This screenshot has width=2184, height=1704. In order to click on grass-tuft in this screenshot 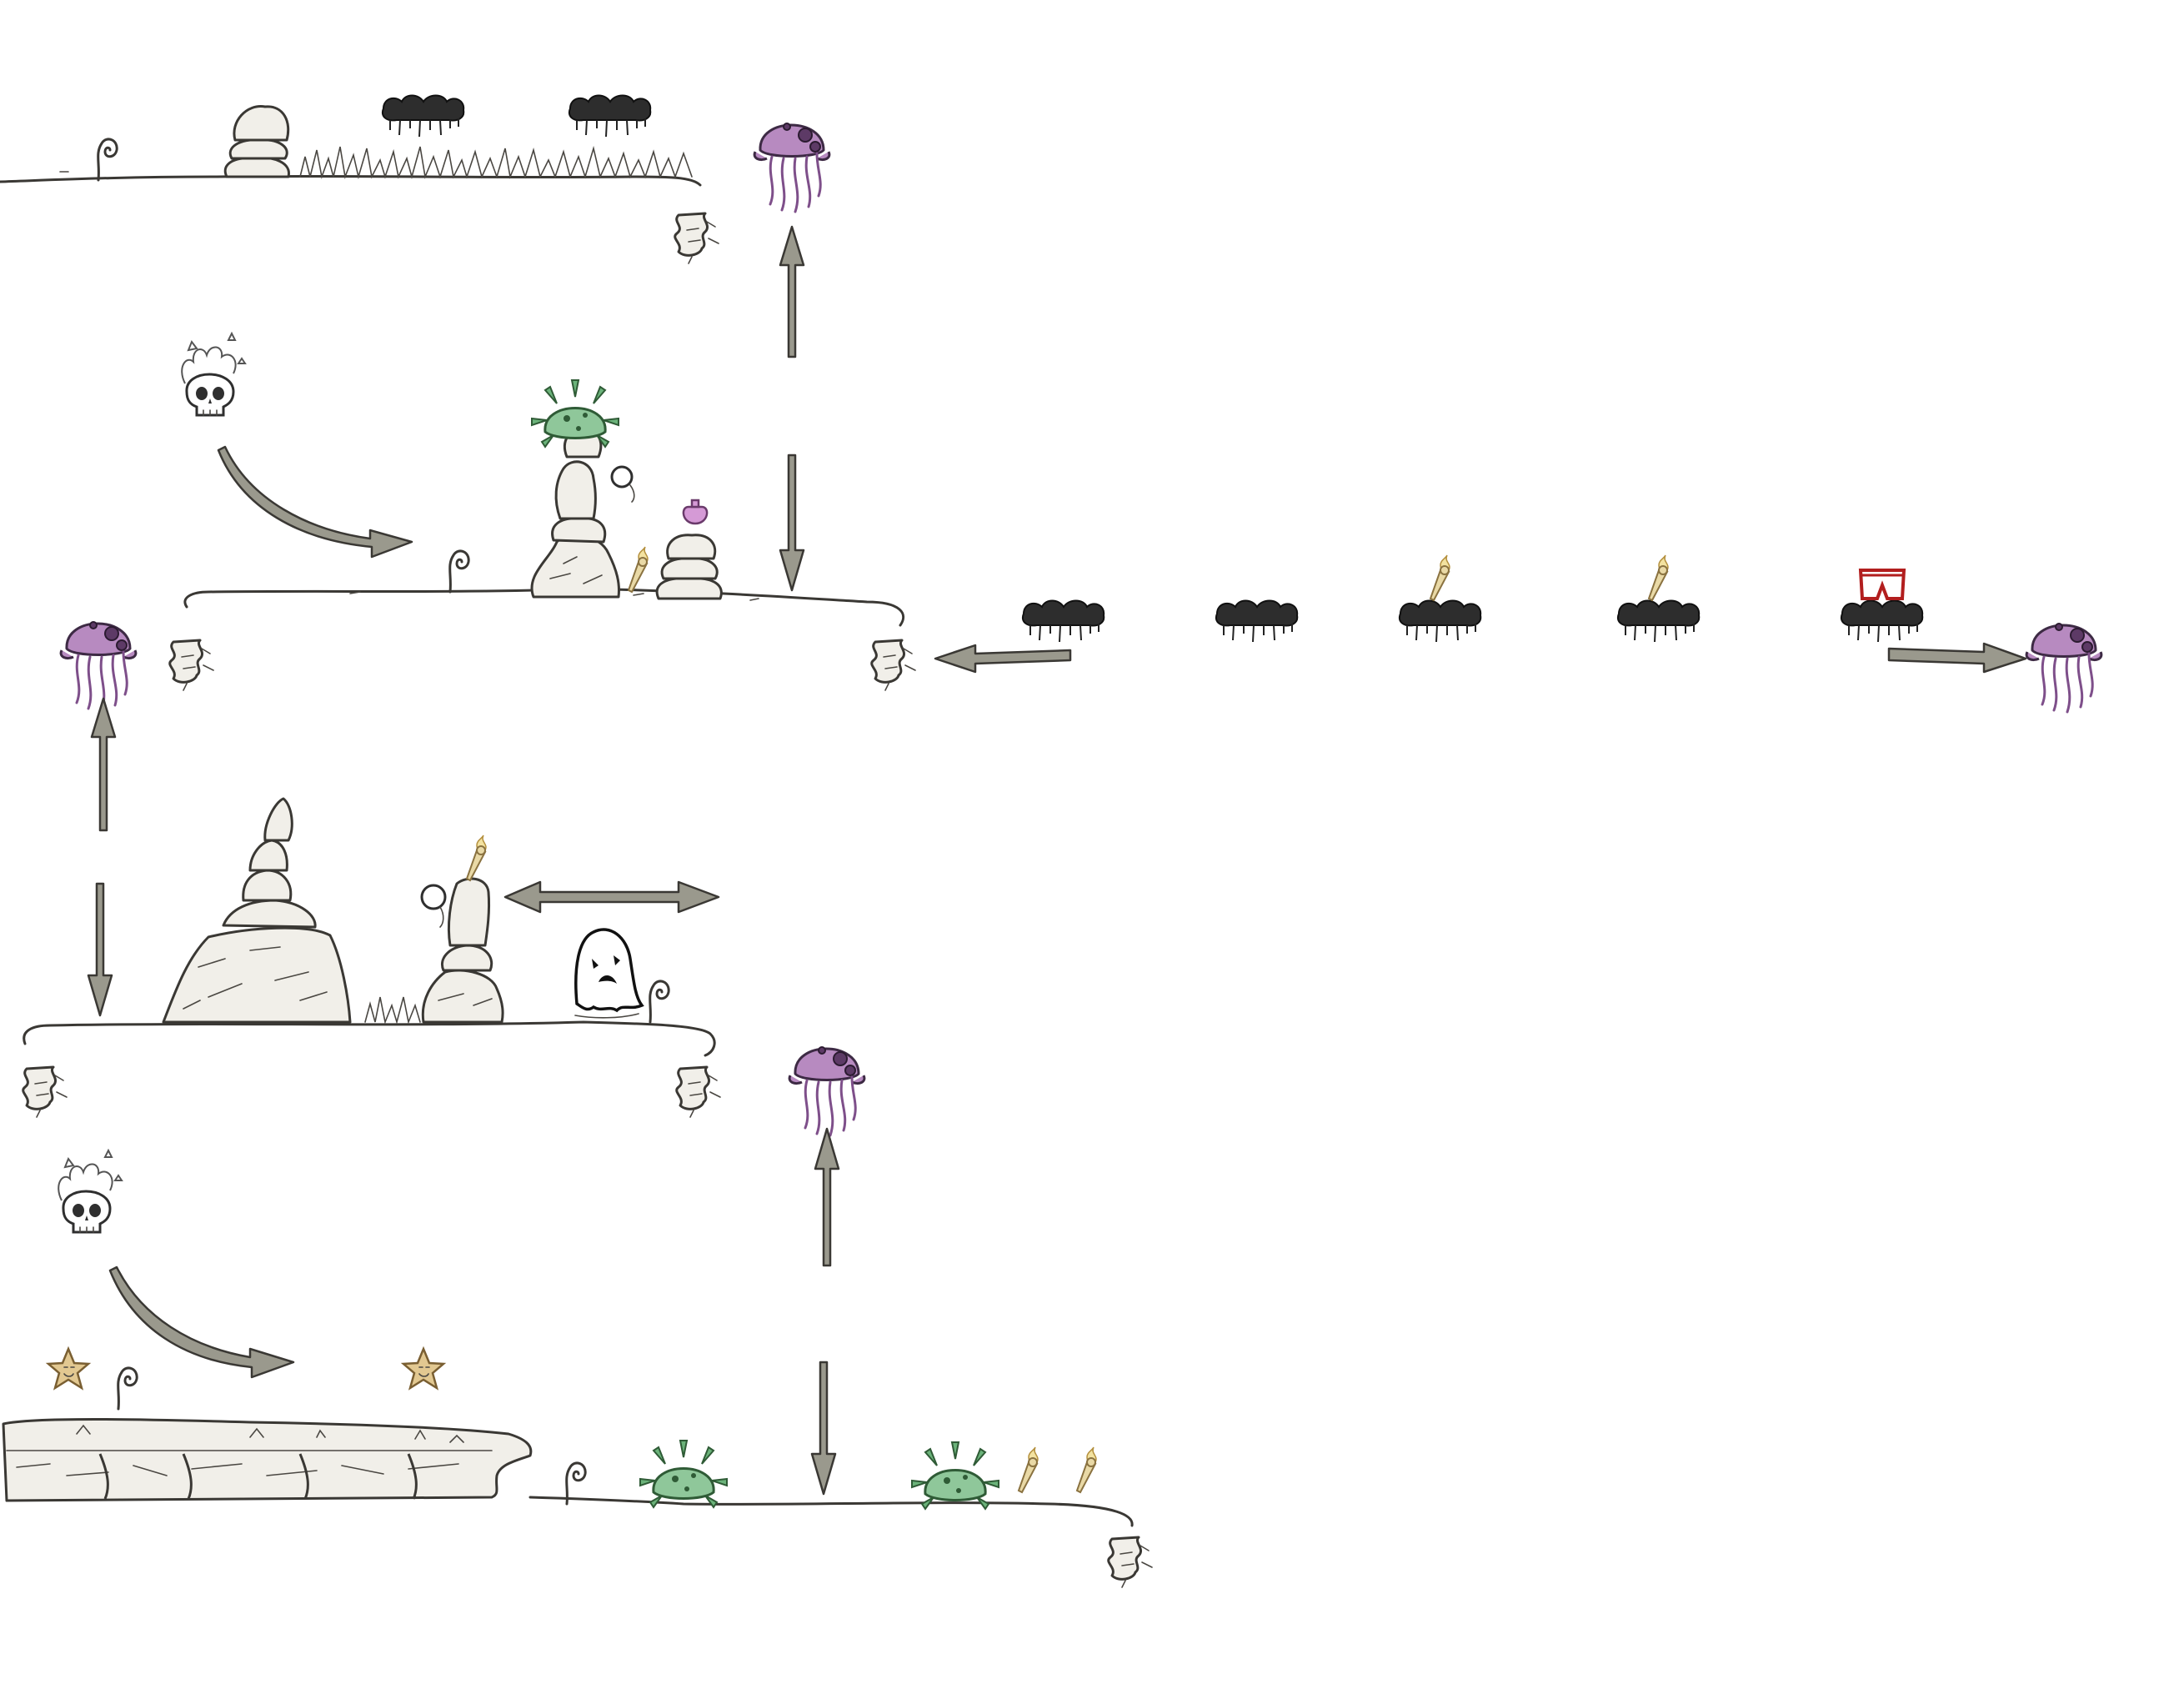, I will do `click(392, 1010)`.